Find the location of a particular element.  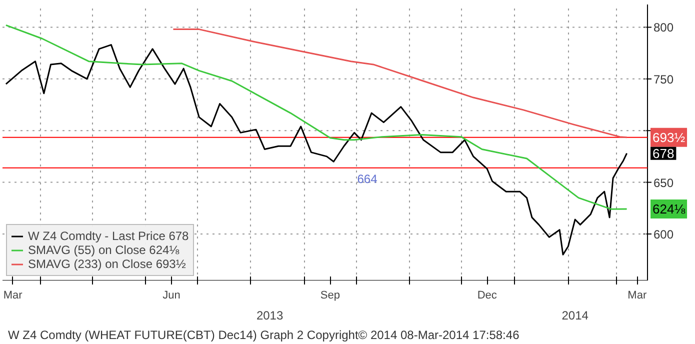

x-tick-label: Dec is located at coordinates (487, 296).